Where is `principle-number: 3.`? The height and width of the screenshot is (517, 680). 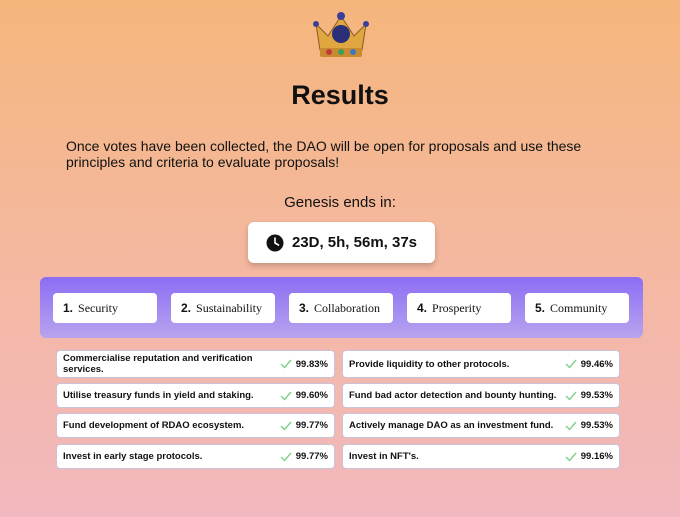 principle-number: 3. is located at coordinates (304, 308).